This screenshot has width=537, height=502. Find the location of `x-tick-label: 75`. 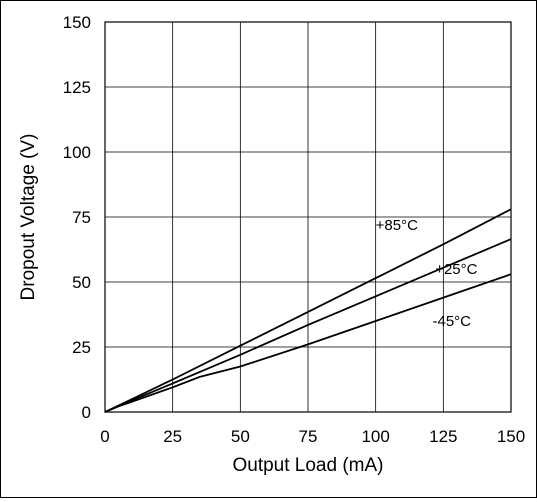

x-tick-label: 75 is located at coordinates (308, 436).